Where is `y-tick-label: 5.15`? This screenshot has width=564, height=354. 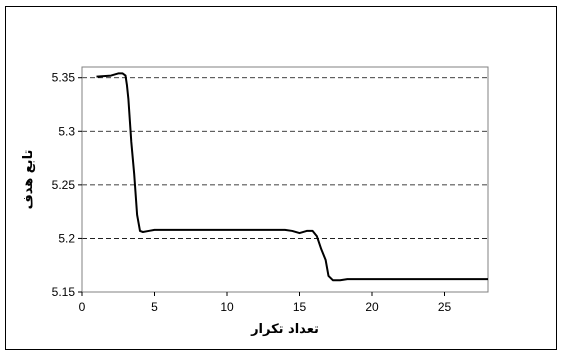
y-tick-label: 5.15 is located at coordinates (64, 292).